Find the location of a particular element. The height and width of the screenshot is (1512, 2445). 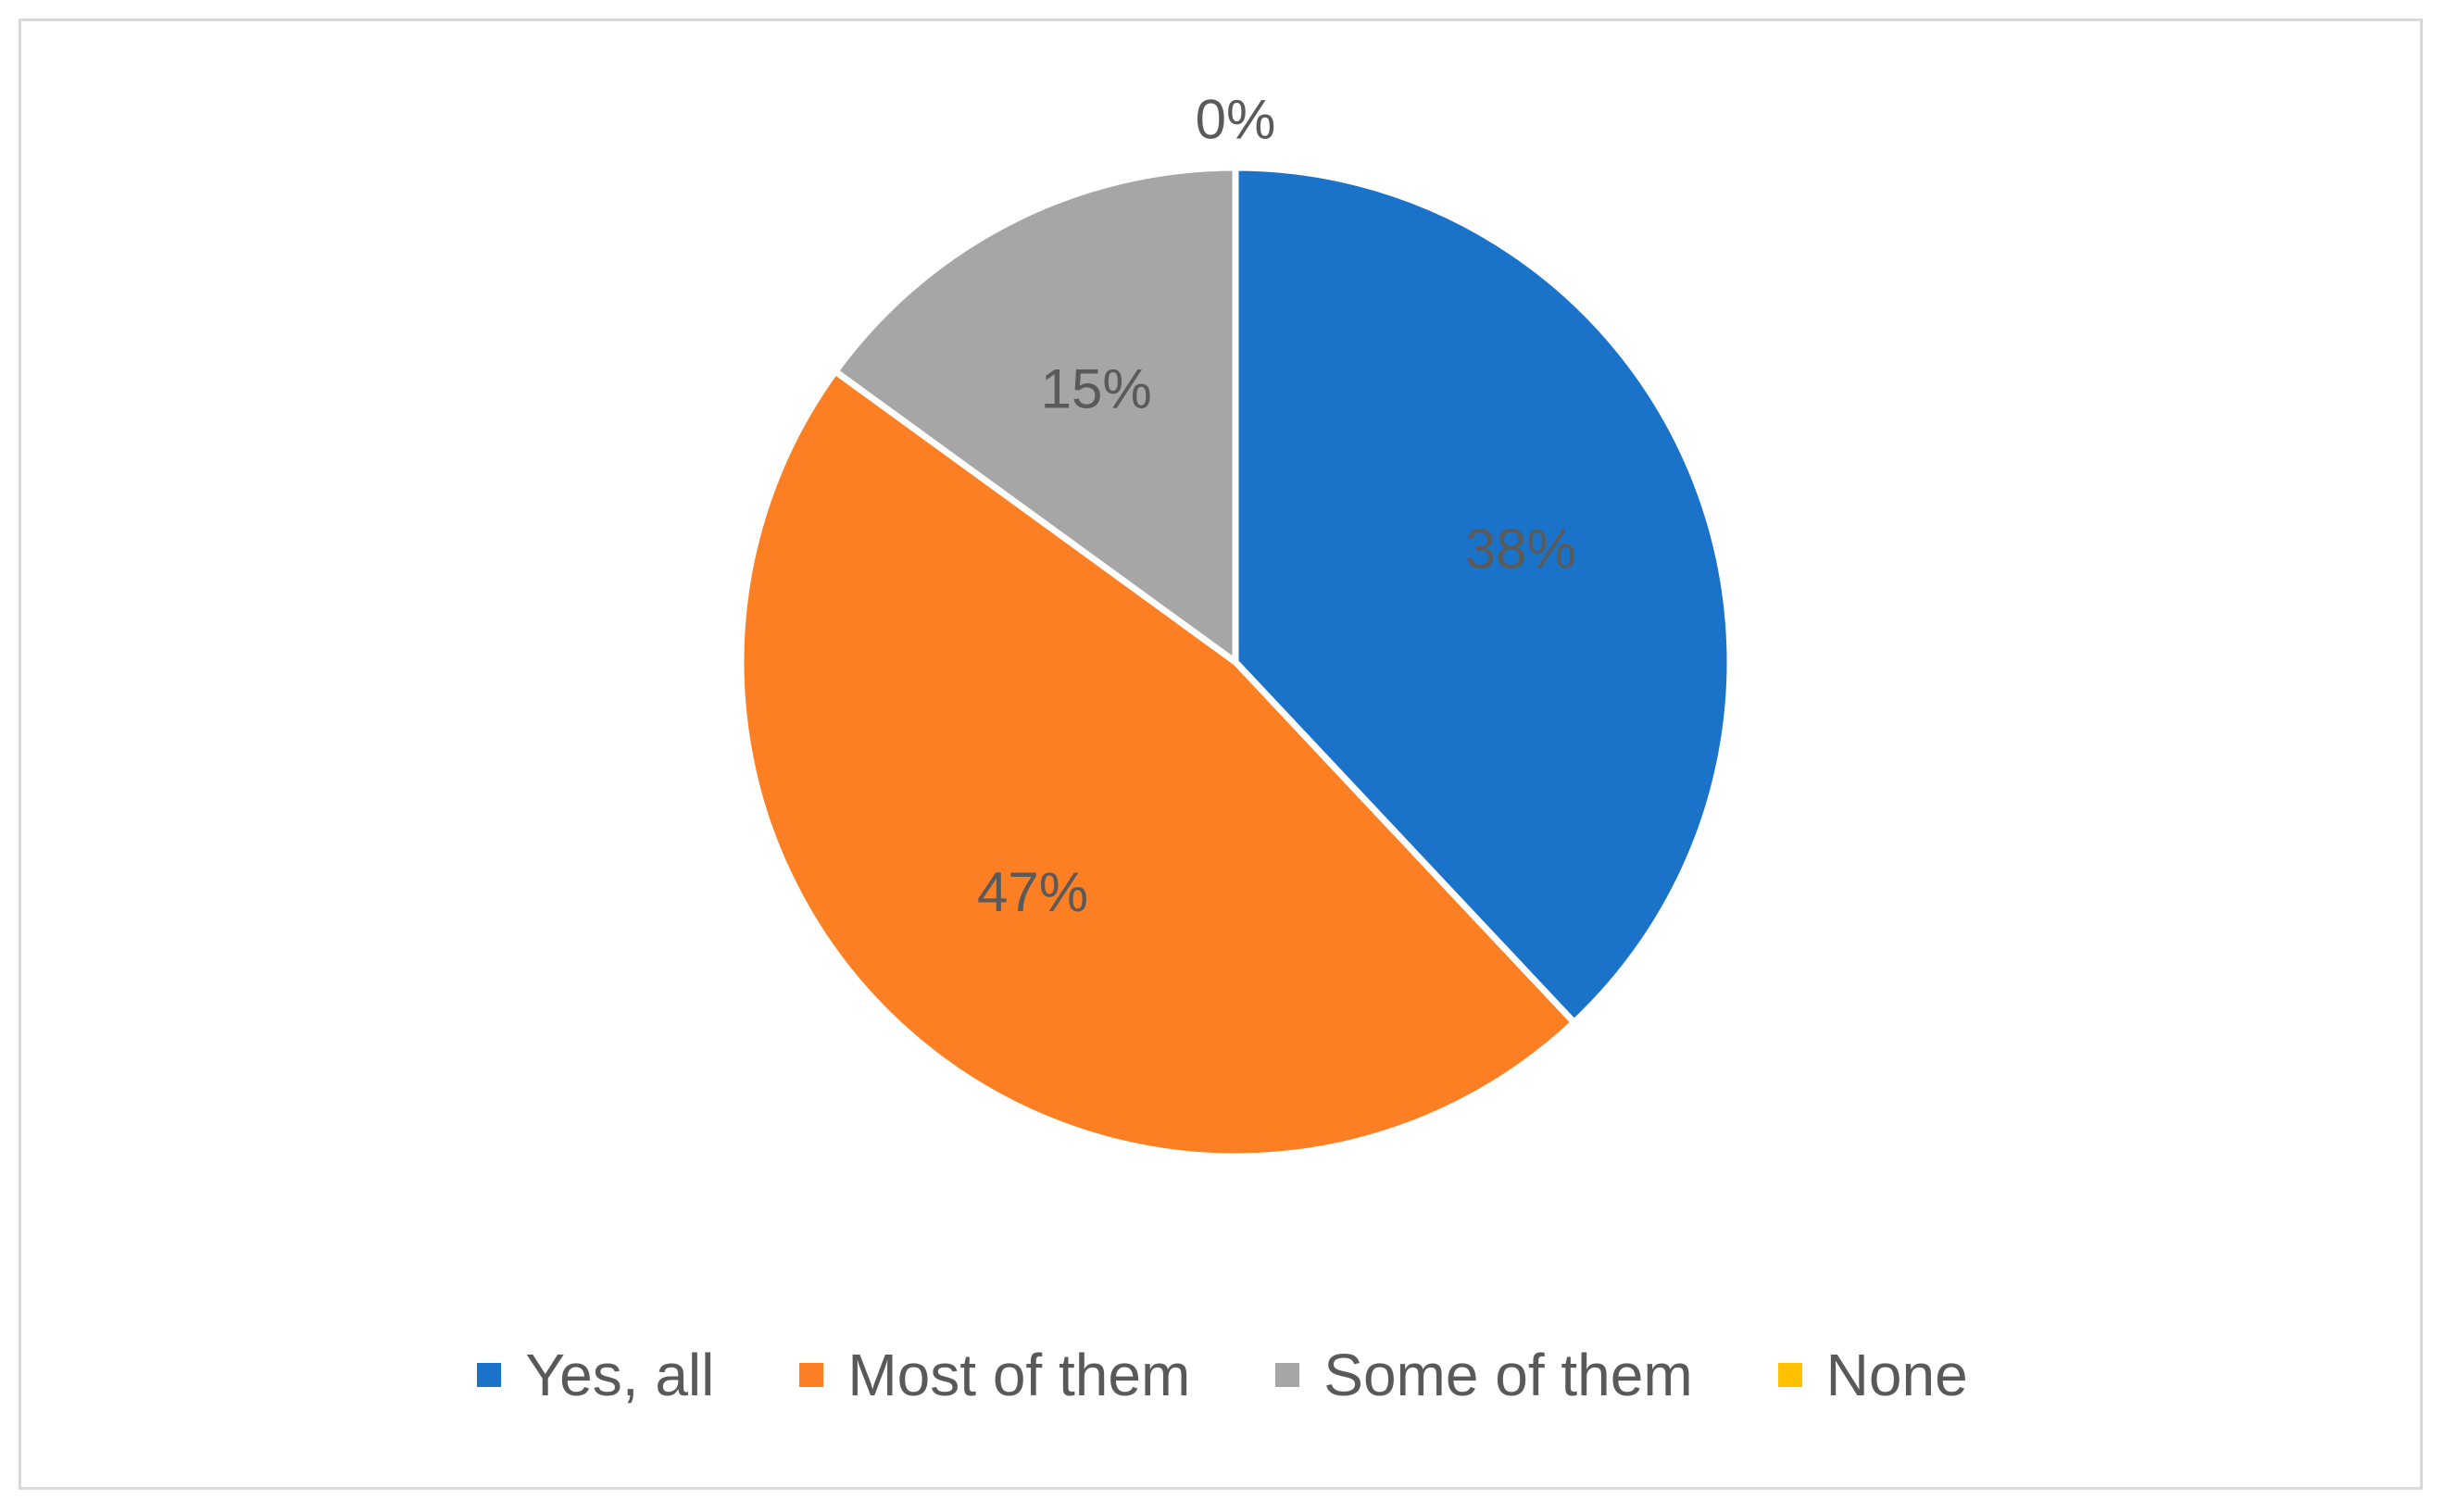

data-label-some-of-them: 15% is located at coordinates (1096, 389).